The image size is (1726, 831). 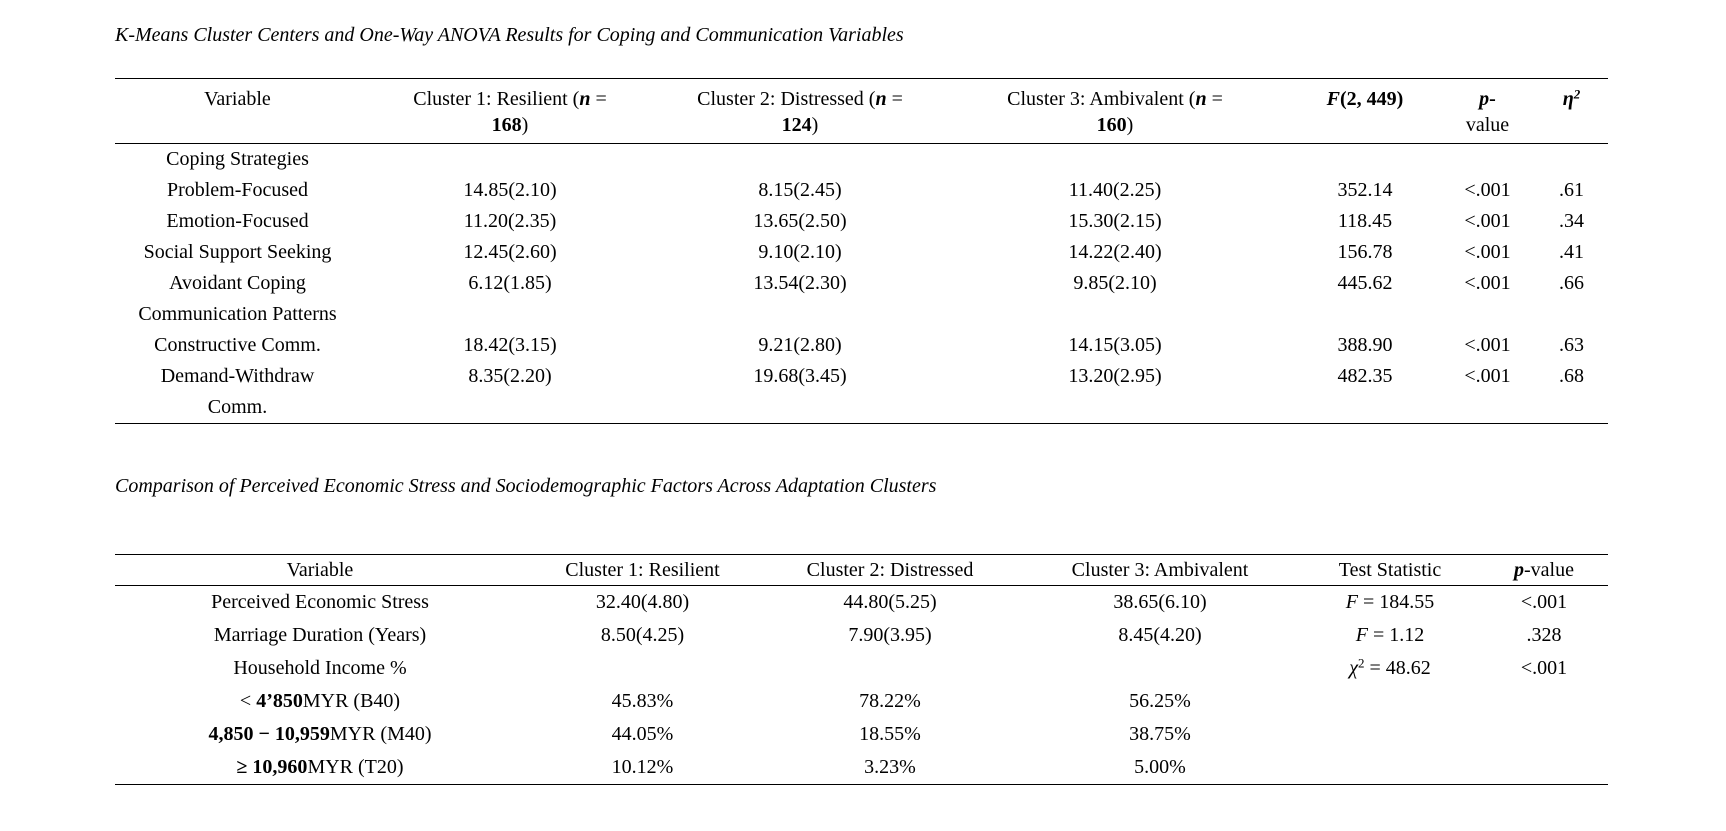 What do you see at coordinates (320, 701) in the screenshot?
I see `table-cell: < 4’850MYR (B40)` at bounding box center [320, 701].